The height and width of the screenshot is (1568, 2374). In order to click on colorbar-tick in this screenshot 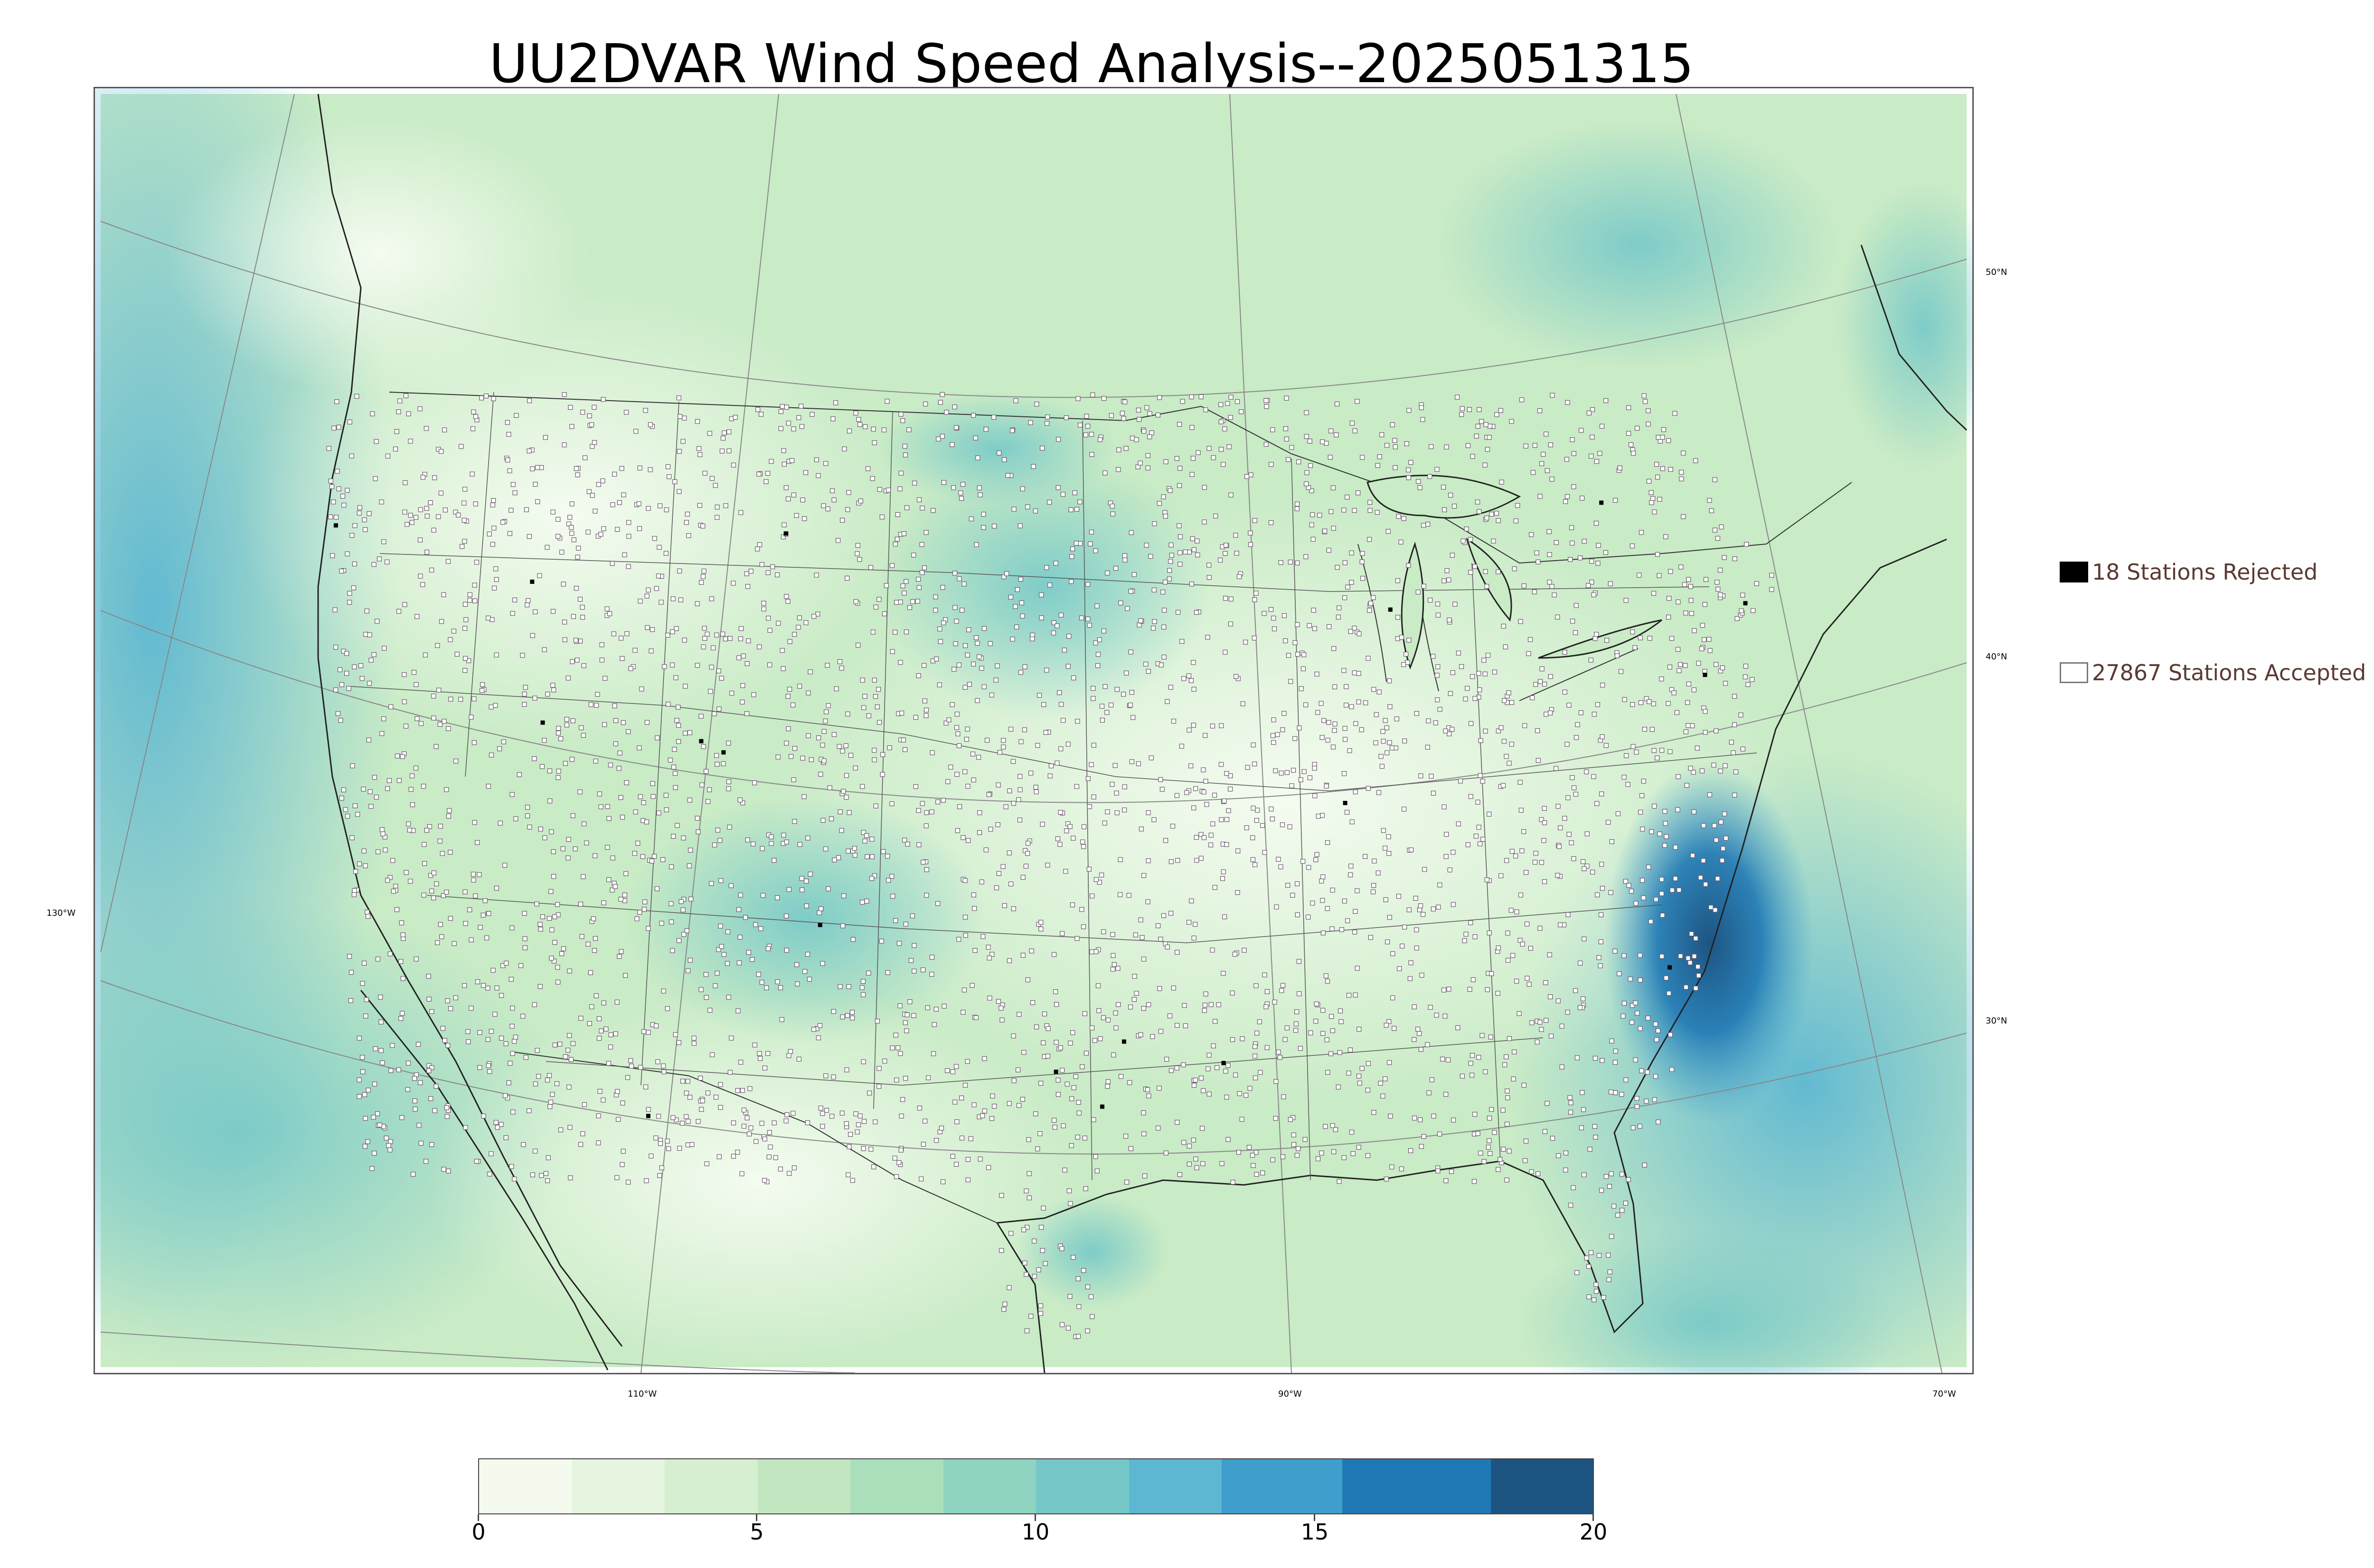, I will do `click(1035, 1518)`.